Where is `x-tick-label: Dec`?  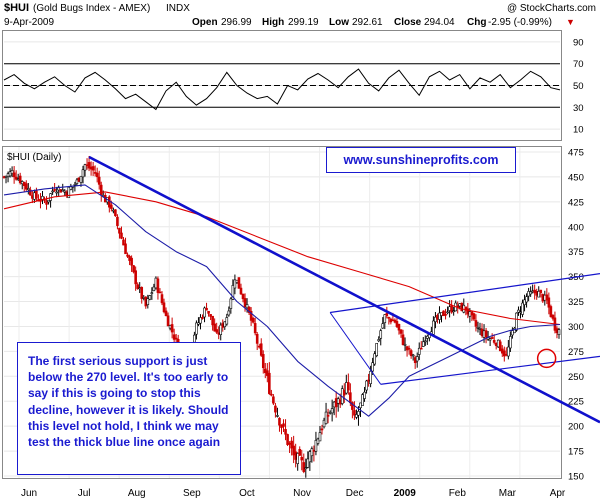
x-tick-label: Dec is located at coordinates (355, 493).